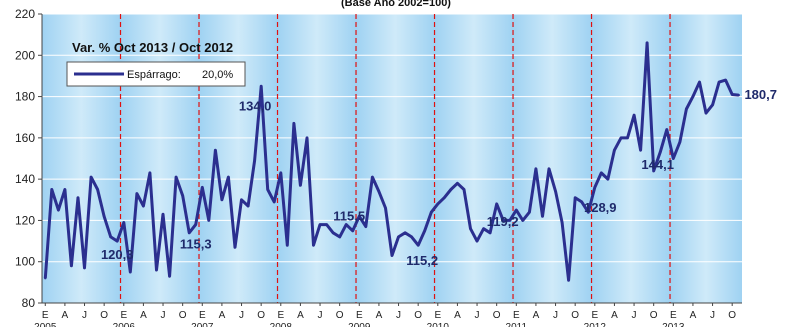  I want to click on y-tick-label: 80, so click(29, 303).